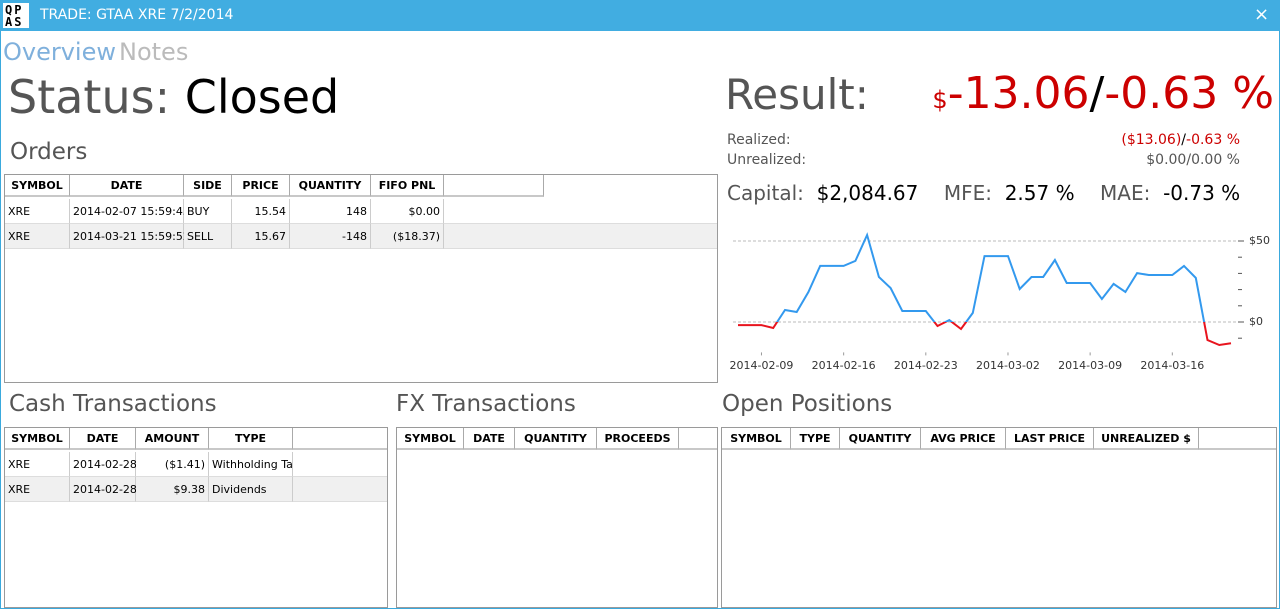 The image size is (1280, 609). Describe the element at coordinates (130, 236) in the screenshot. I see `table-cell: 2014-03-21 15:59:52` at that location.